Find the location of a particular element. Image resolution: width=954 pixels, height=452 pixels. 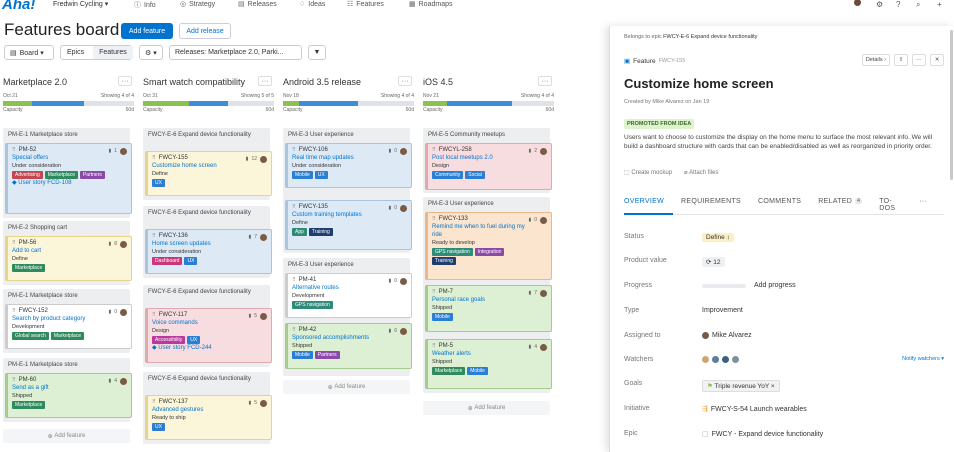

create-mockup-link: ⬚ Create mockup is located at coordinates (648, 172).